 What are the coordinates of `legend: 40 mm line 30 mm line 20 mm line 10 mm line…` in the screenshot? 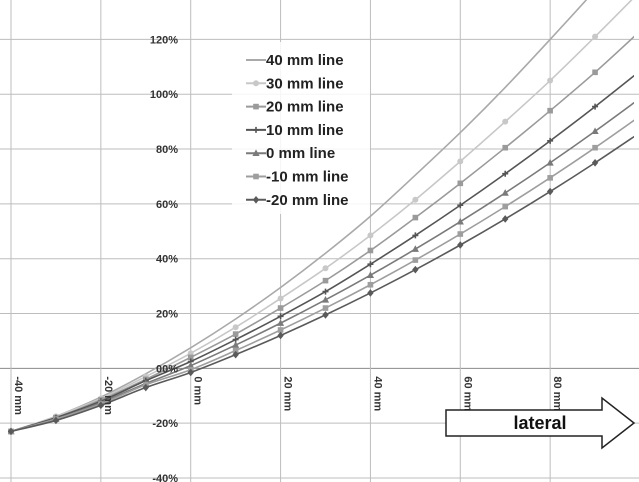 It's located at (301, 128).